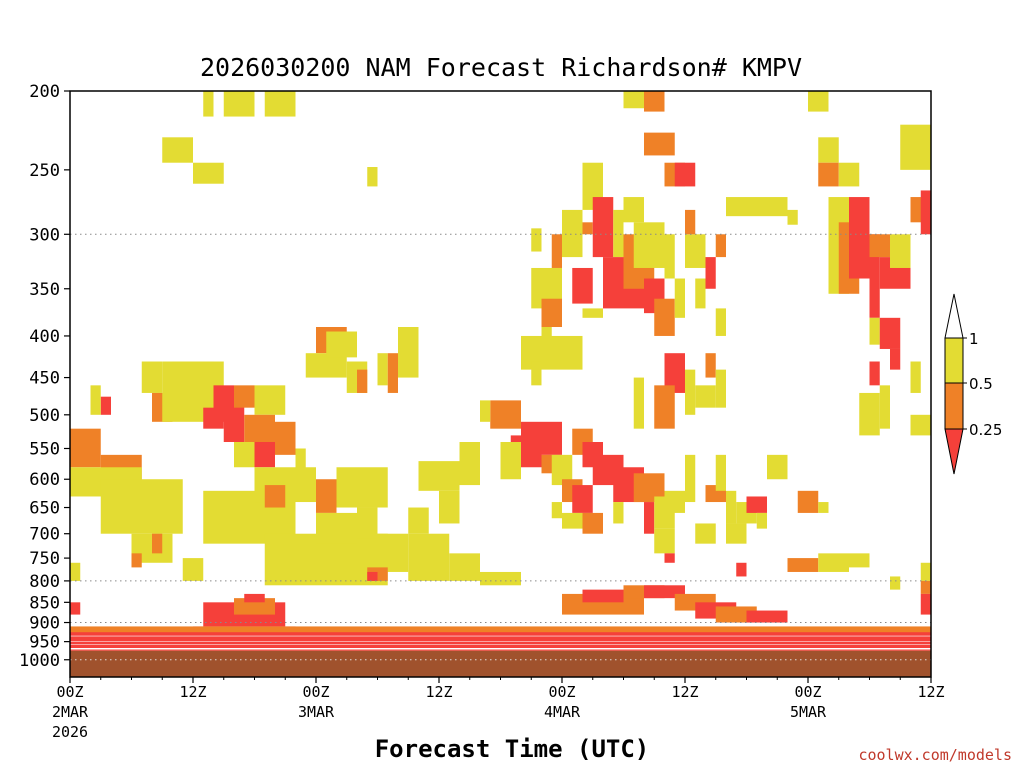  Describe the element at coordinates (44, 337) in the screenshot. I see `y-tick-label: 400` at that location.